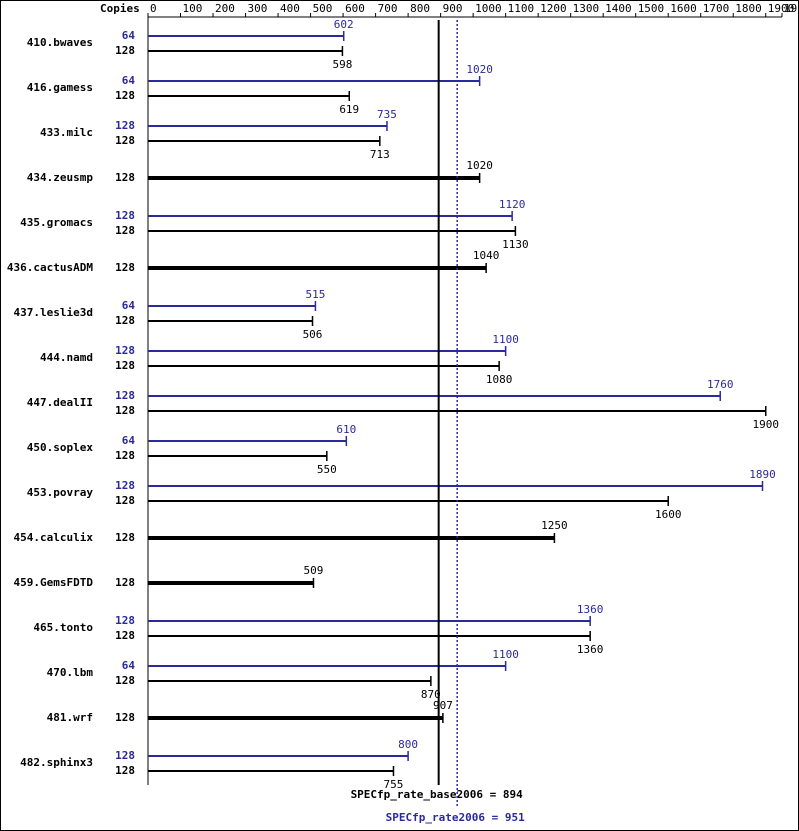 The image size is (799, 831). Describe the element at coordinates (683, 8) in the screenshot. I see `x-tick-label: 1600` at that location.